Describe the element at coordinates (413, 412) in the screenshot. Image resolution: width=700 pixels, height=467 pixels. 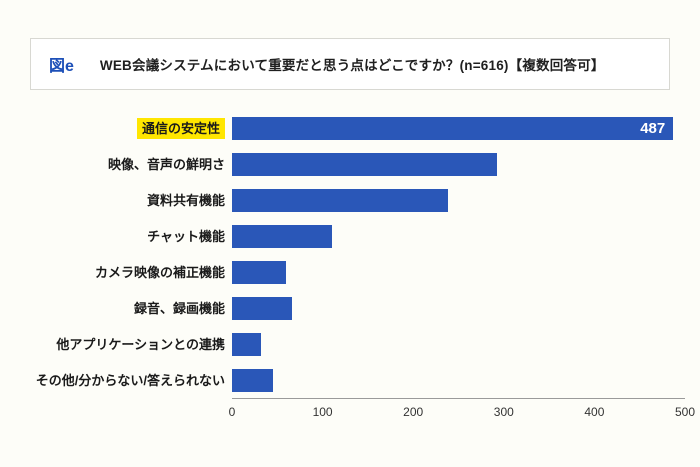
I see `x-tick-label: 200` at that location.